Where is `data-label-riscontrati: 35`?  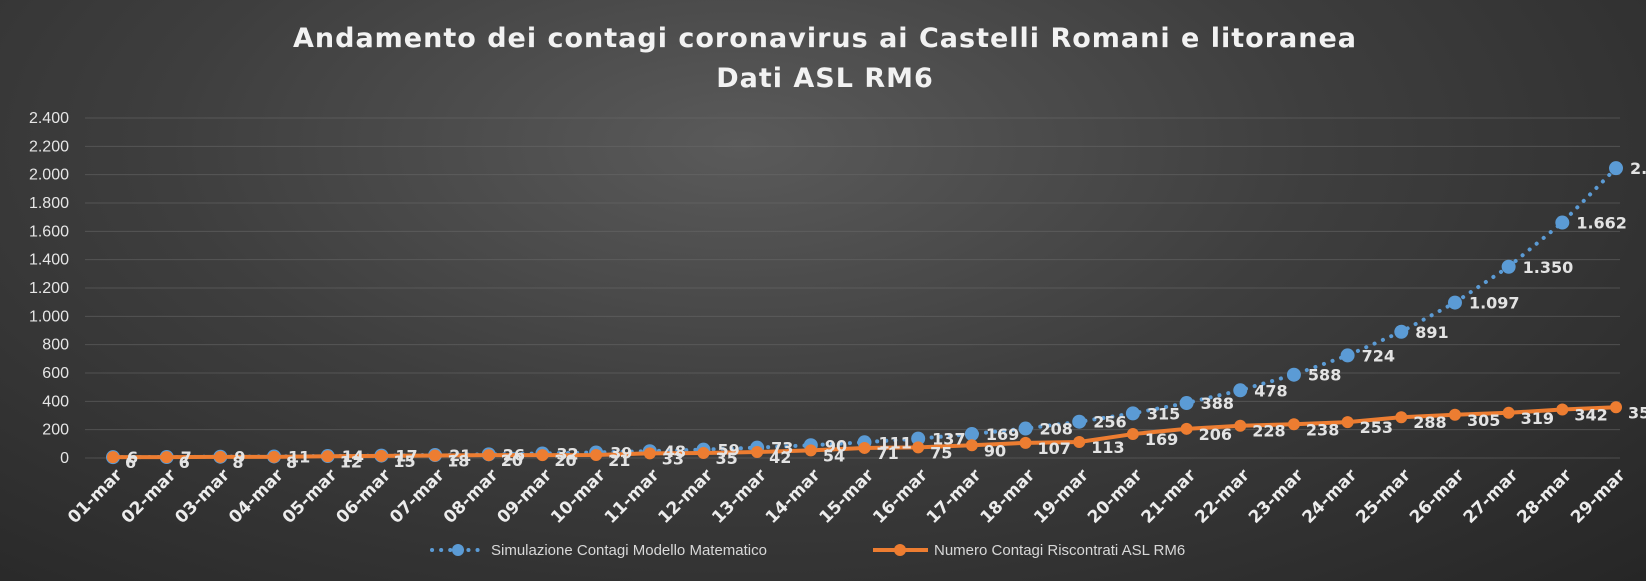 data-label-riscontrati: 35 is located at coordinates (726, 458).